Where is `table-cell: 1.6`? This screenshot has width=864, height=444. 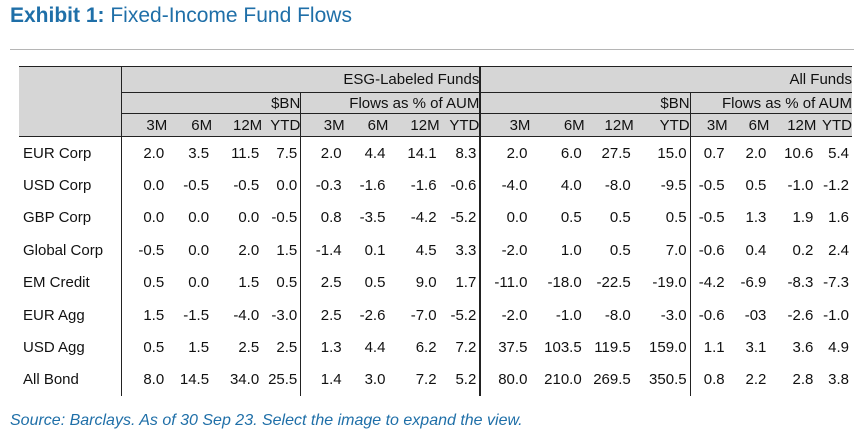 table-cell: 1.6 is located at coordinates (838, 218).